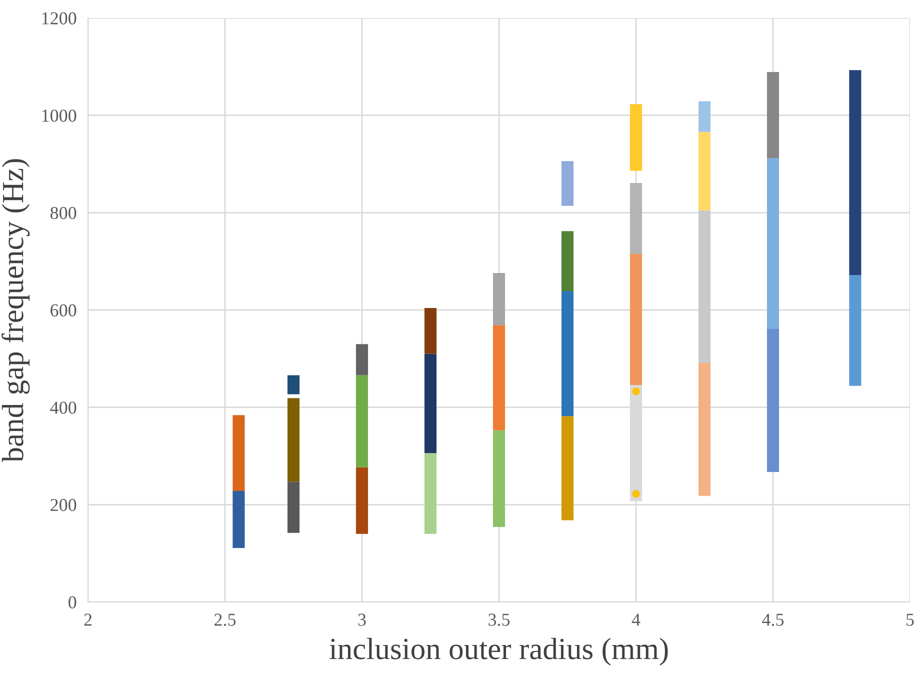  Describe the element at coordinates (499, 620) in the screenshot. I see `x-tick-label: 3.5` at that location.